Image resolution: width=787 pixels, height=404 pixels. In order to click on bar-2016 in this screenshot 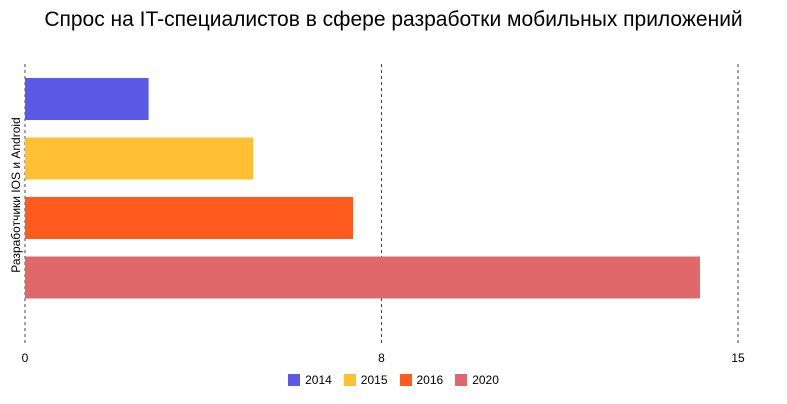, I will do `click(189, 218)`.